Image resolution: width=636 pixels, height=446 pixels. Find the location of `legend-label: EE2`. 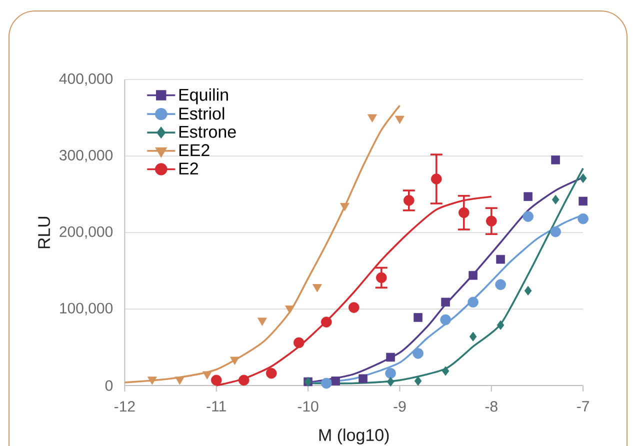

legend-label: EE2 is located at coordinates (194, 150).